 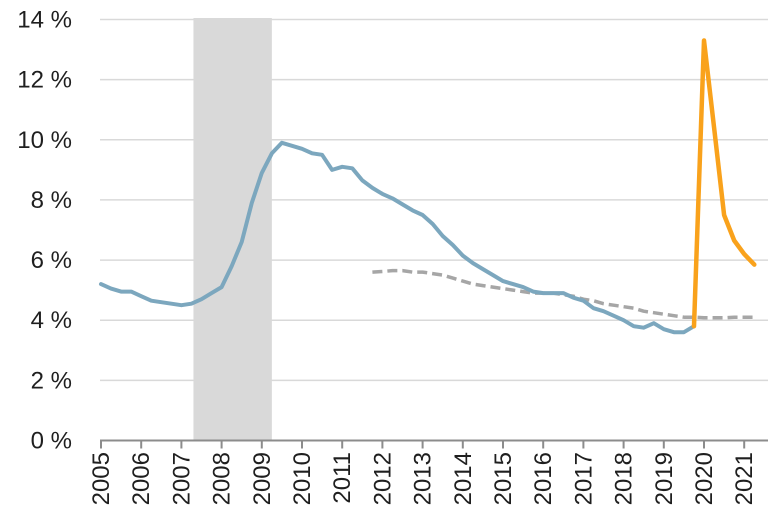 I want to click on x-axis-label: 2020, so click(x=704, y=478).